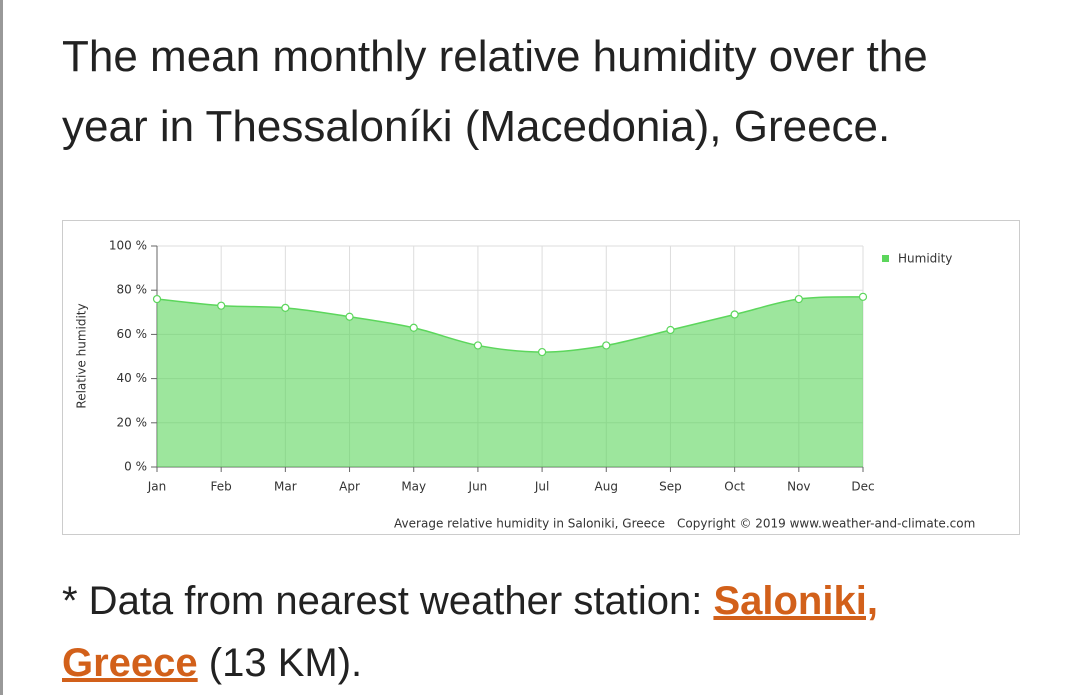 The width and height of the screenshot is (1080, 695). I want to click on y-tick-label: 60 %, so click(132, 334).